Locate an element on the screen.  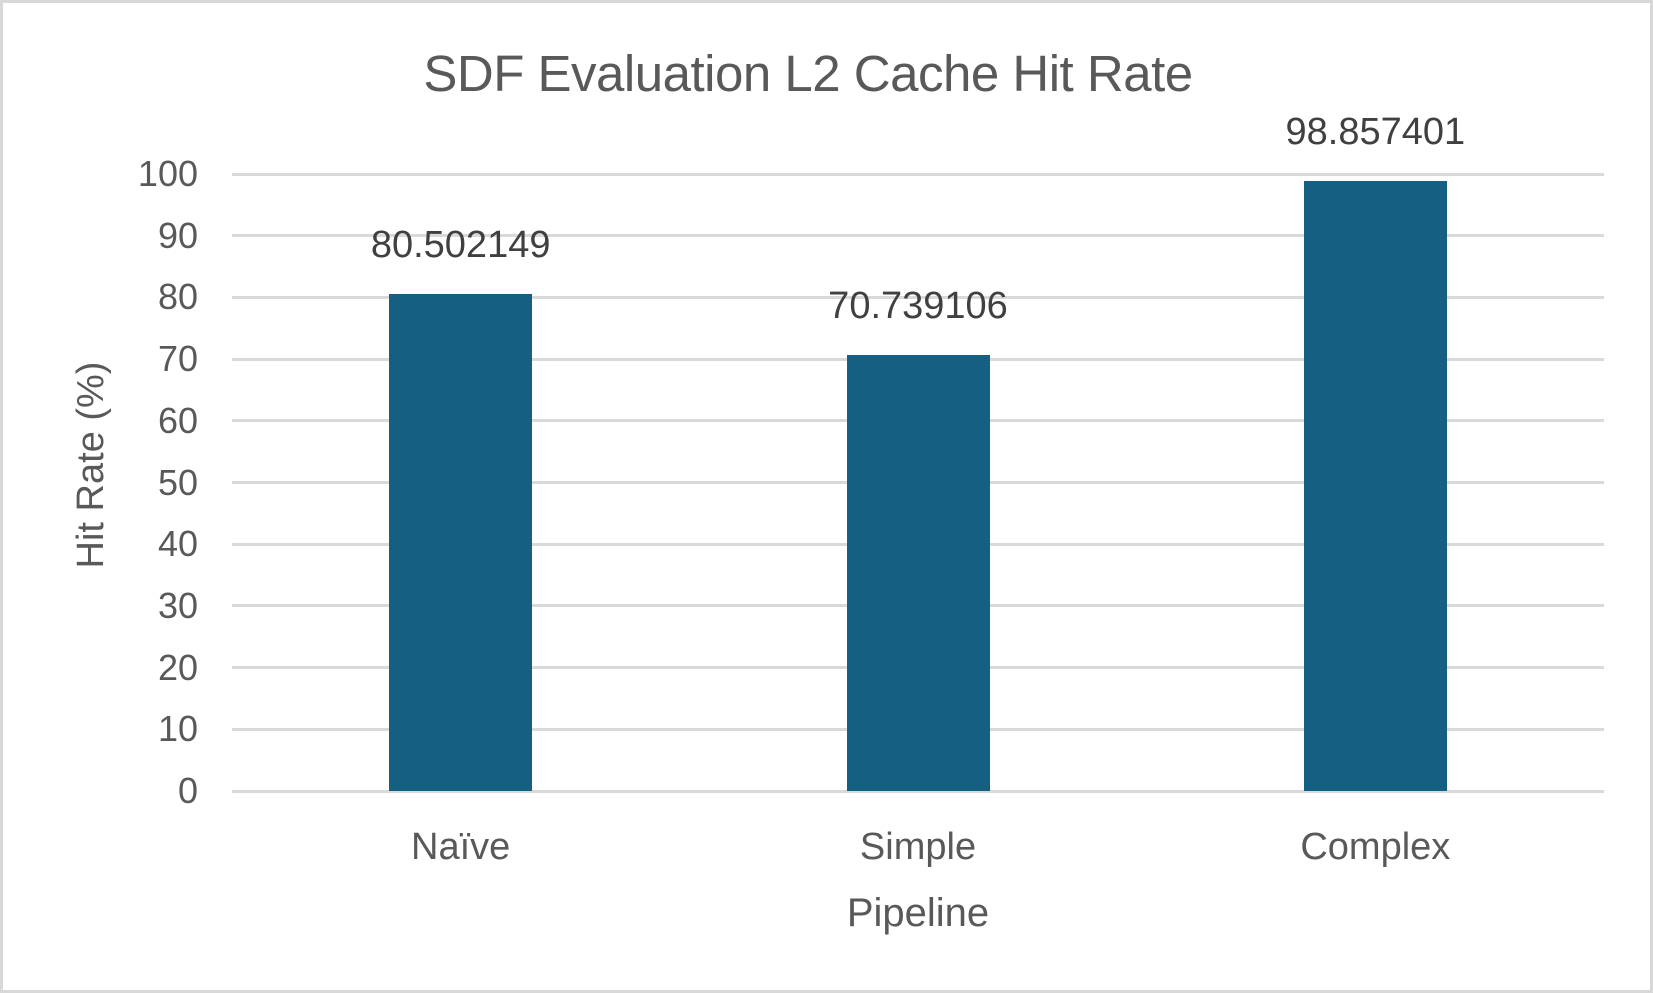
y-tick-label-20: 20 is located at coordinates (177, 667).